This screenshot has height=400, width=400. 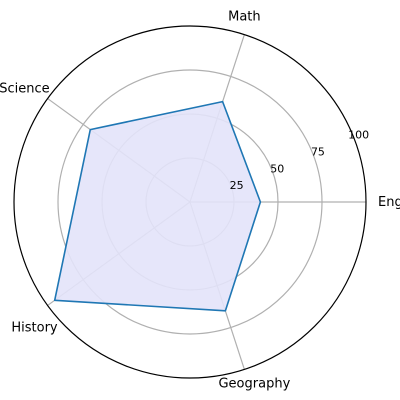 What do you see at coordinates (254, 383) in the screenshot?
I see `category-label-geography: Geography` at bounding box center [254, 383].